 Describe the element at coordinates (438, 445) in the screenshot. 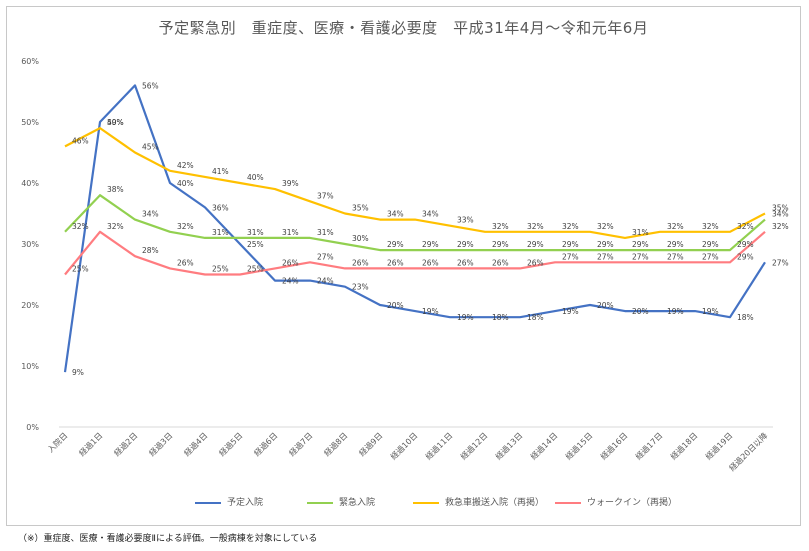

I see `x-tick-label: 経過11日` at that location.